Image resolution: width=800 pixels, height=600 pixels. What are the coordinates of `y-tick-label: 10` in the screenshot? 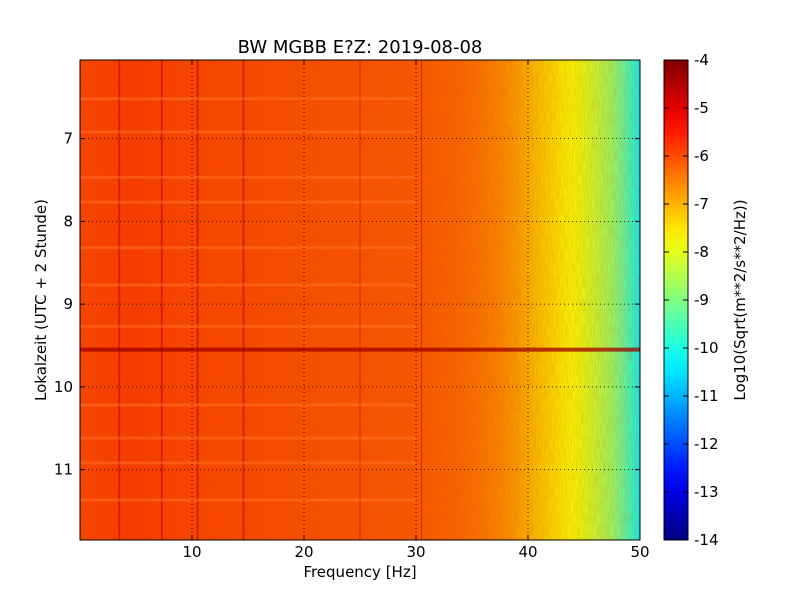 It's located at (63, 387).